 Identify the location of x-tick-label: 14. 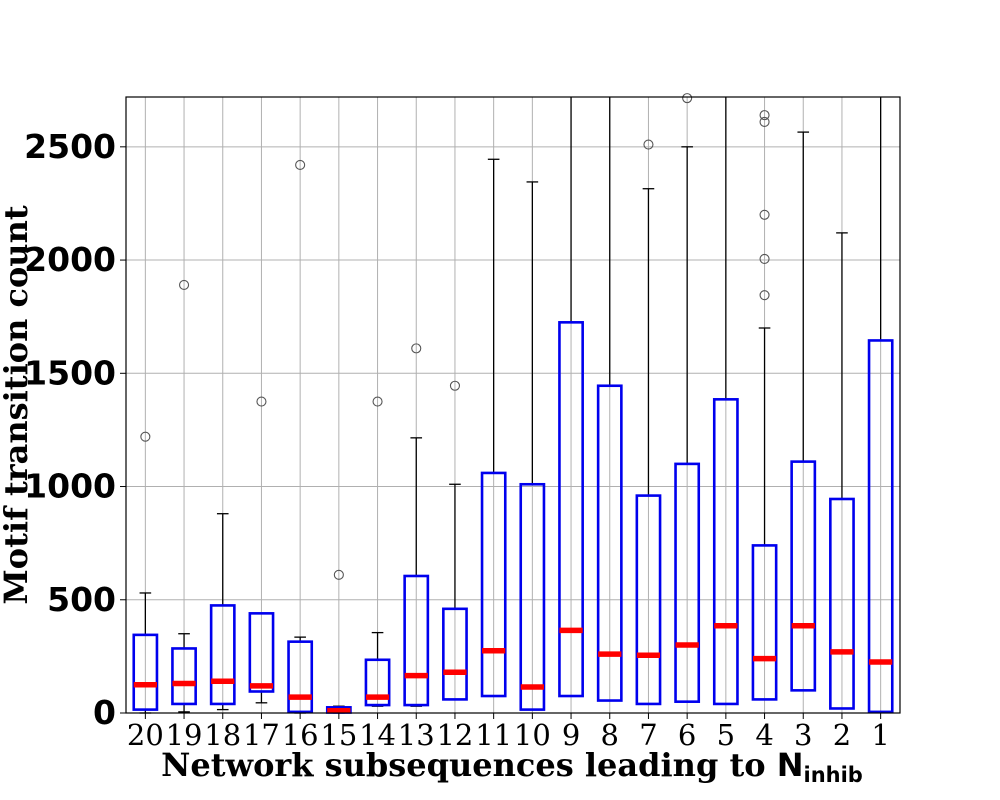
(377, 735).